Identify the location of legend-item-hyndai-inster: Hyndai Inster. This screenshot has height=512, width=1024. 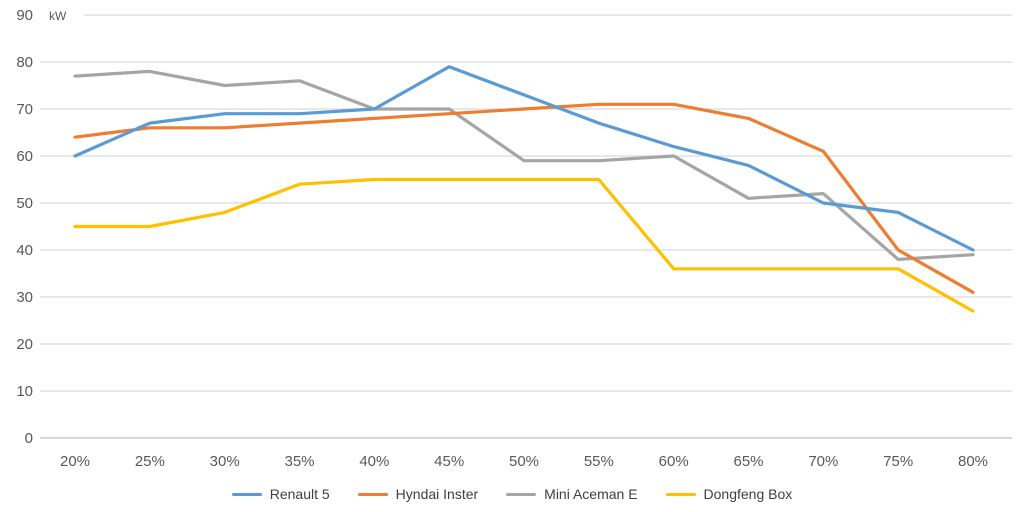
(418, 494).